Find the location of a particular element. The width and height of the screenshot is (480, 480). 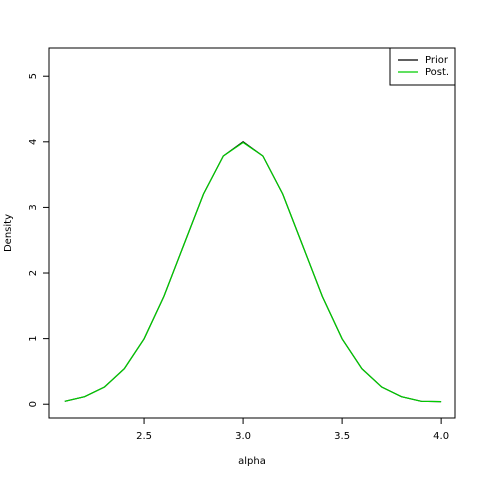

y-tick-label: 3 is located at coordinates (33, 207).